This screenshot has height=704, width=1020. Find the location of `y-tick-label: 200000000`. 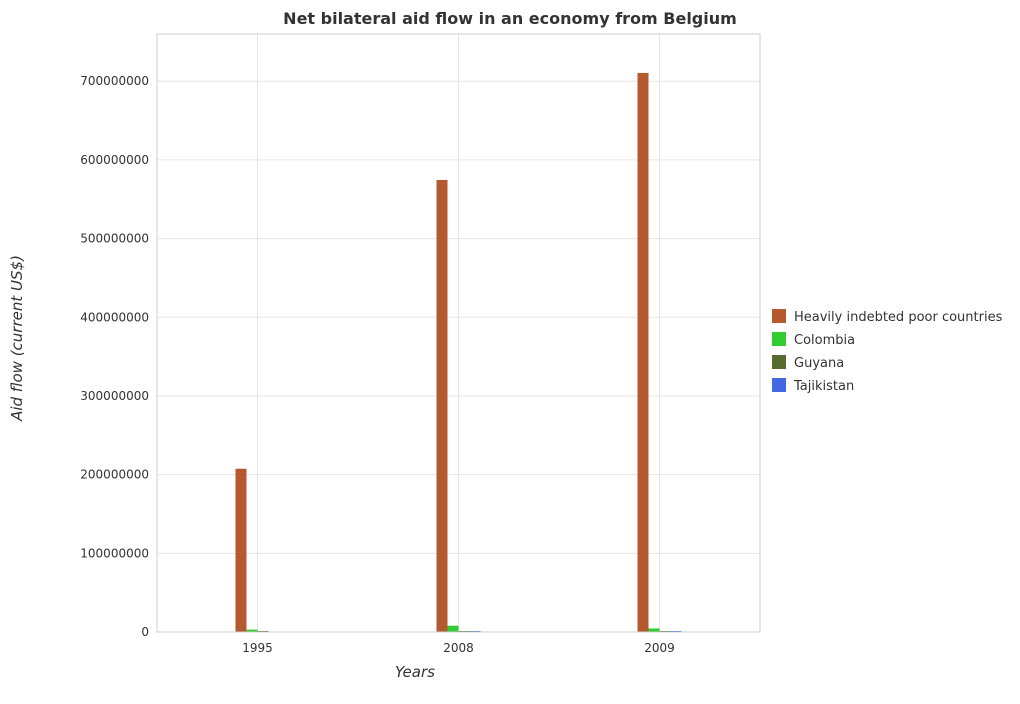

y-tick-label: 200000000 is located at coordinates (114, 475).